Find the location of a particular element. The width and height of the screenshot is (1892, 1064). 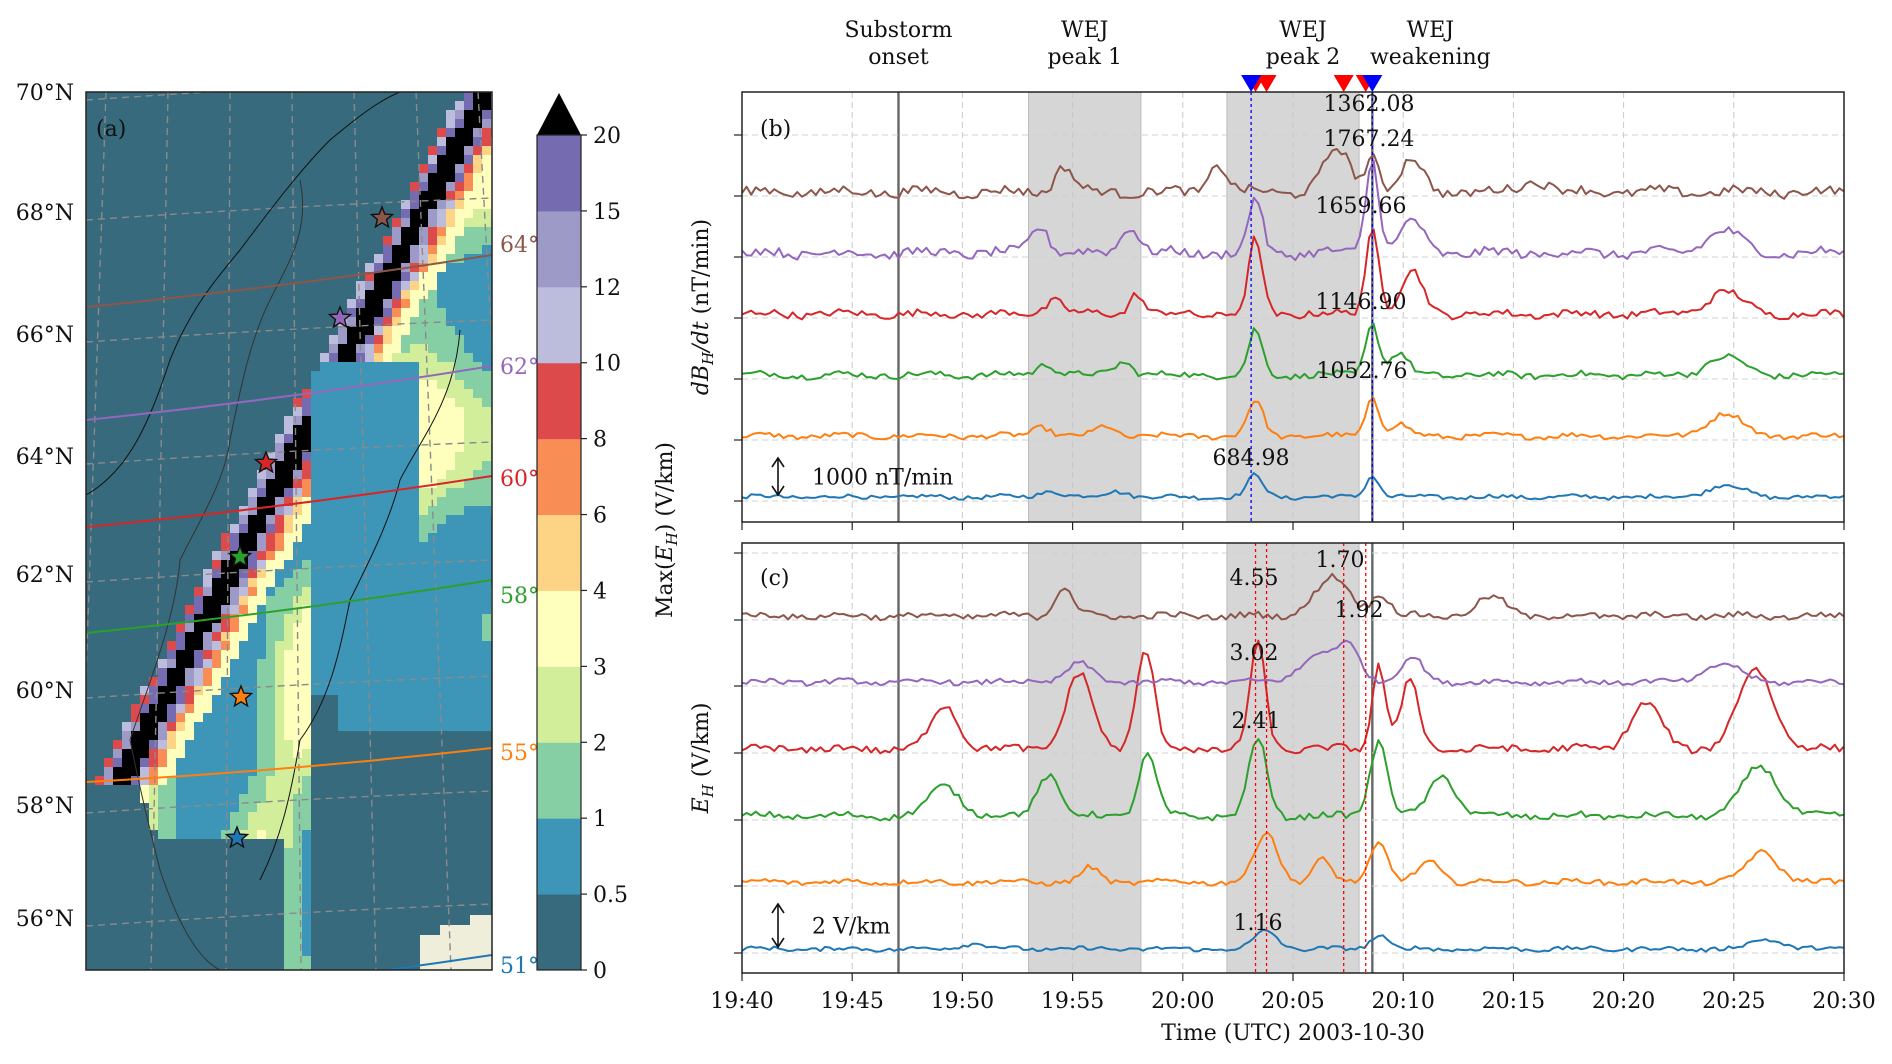

graticule-lat is located at coordinates (289, 331).